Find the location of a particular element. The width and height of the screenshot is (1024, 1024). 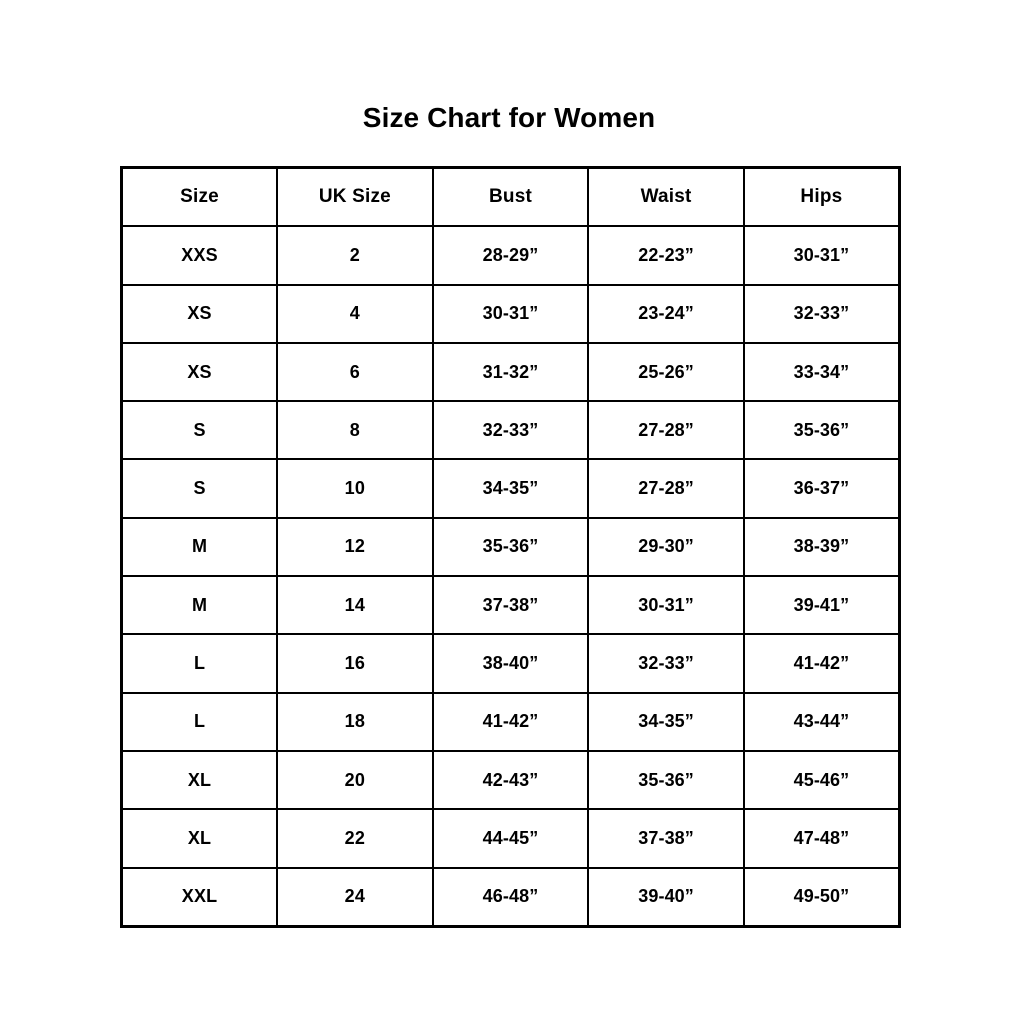

cell-waist: 25-26” is located at coordinates (666, 372).